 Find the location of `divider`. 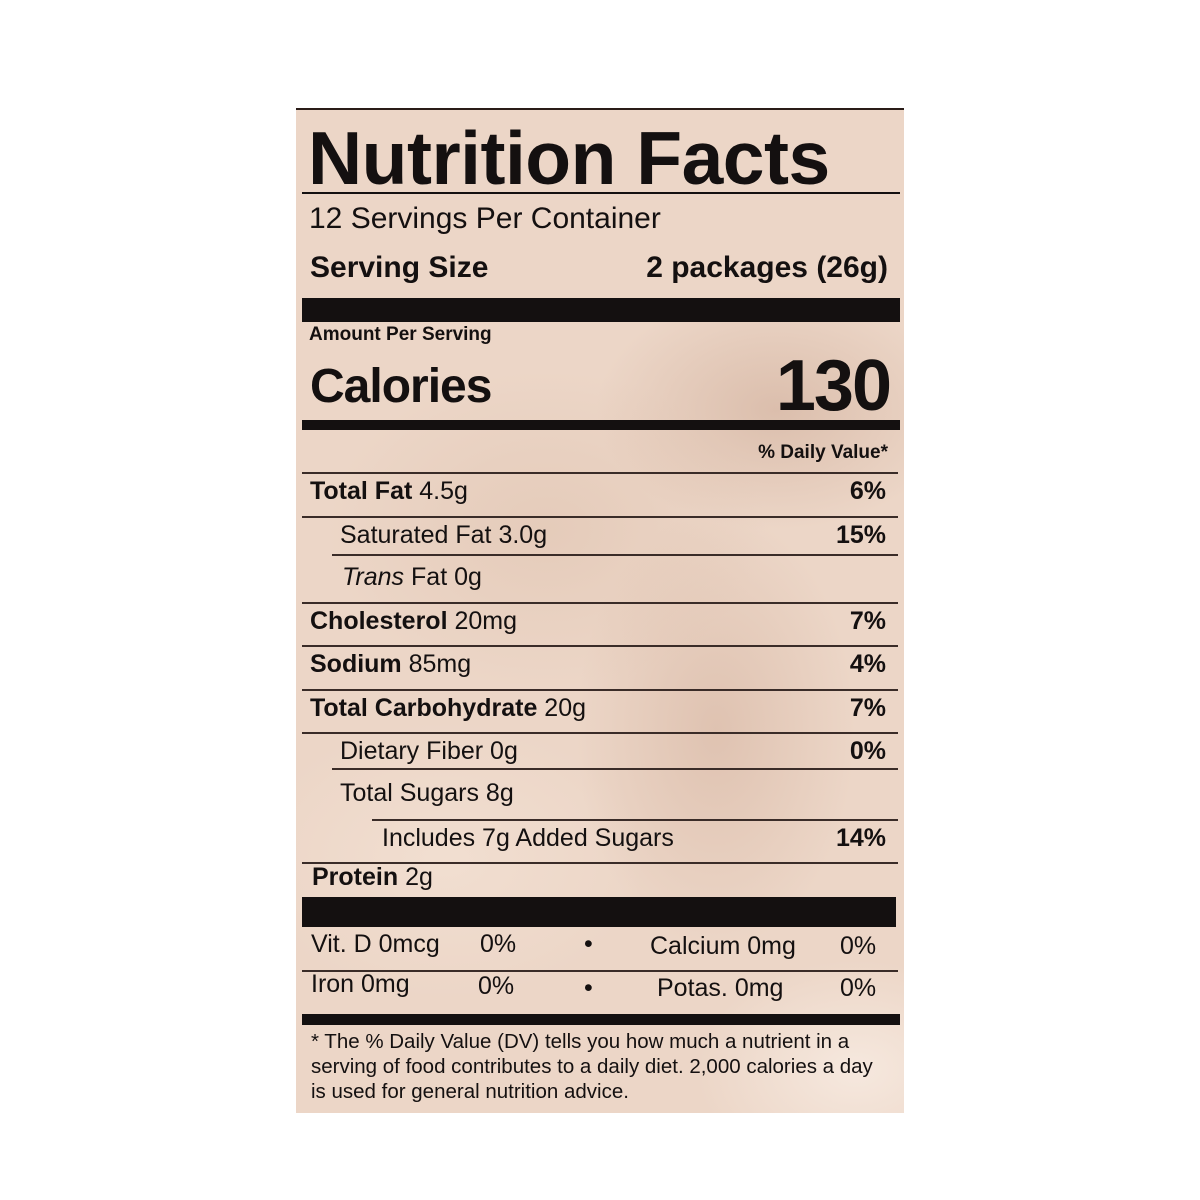

divider is located at coordinates (601, 193).